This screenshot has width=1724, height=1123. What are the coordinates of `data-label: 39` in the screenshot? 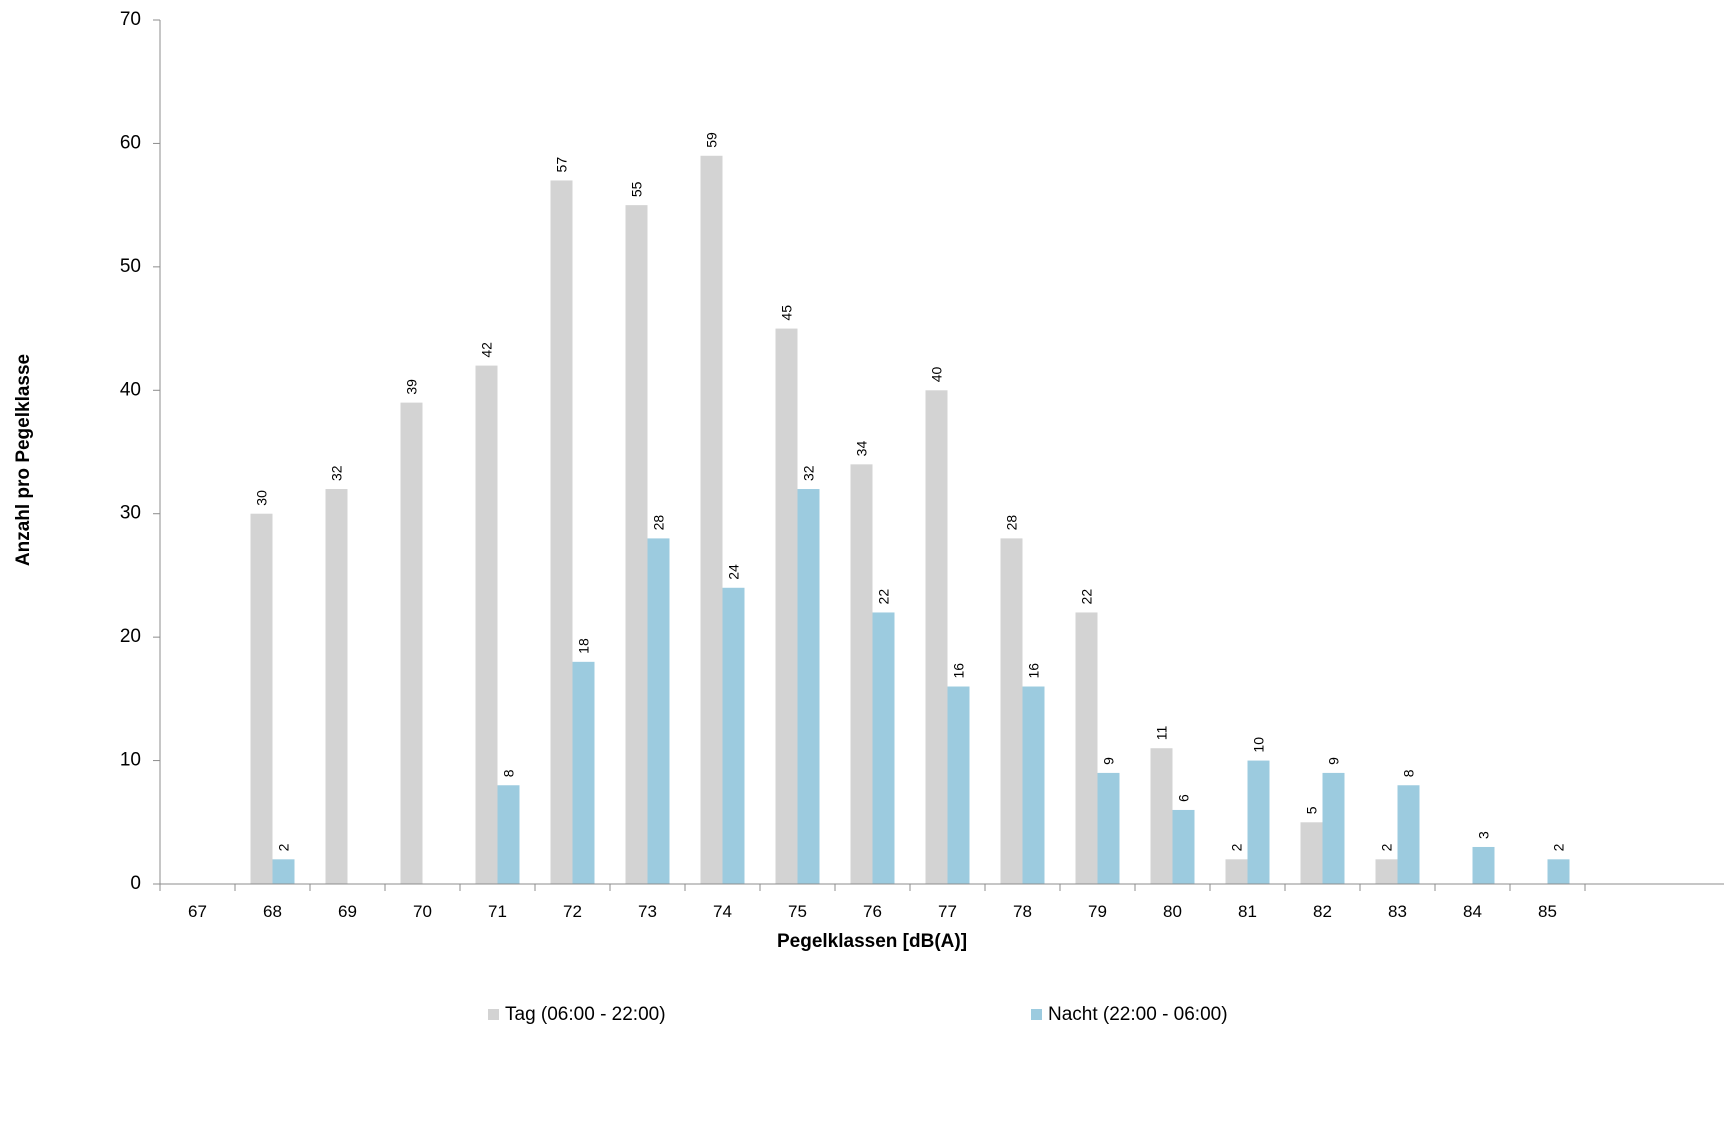 It's located at (412, 387).